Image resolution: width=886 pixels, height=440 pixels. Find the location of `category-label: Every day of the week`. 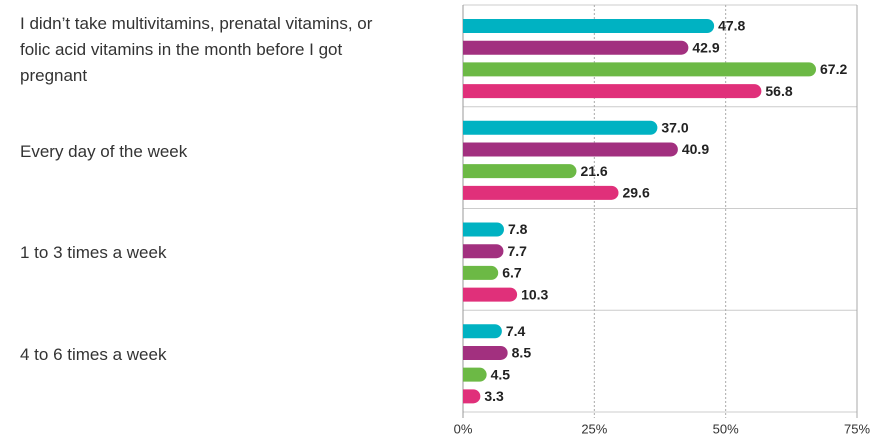

category-label: Every day of the week is located at coordinates (104, 151).